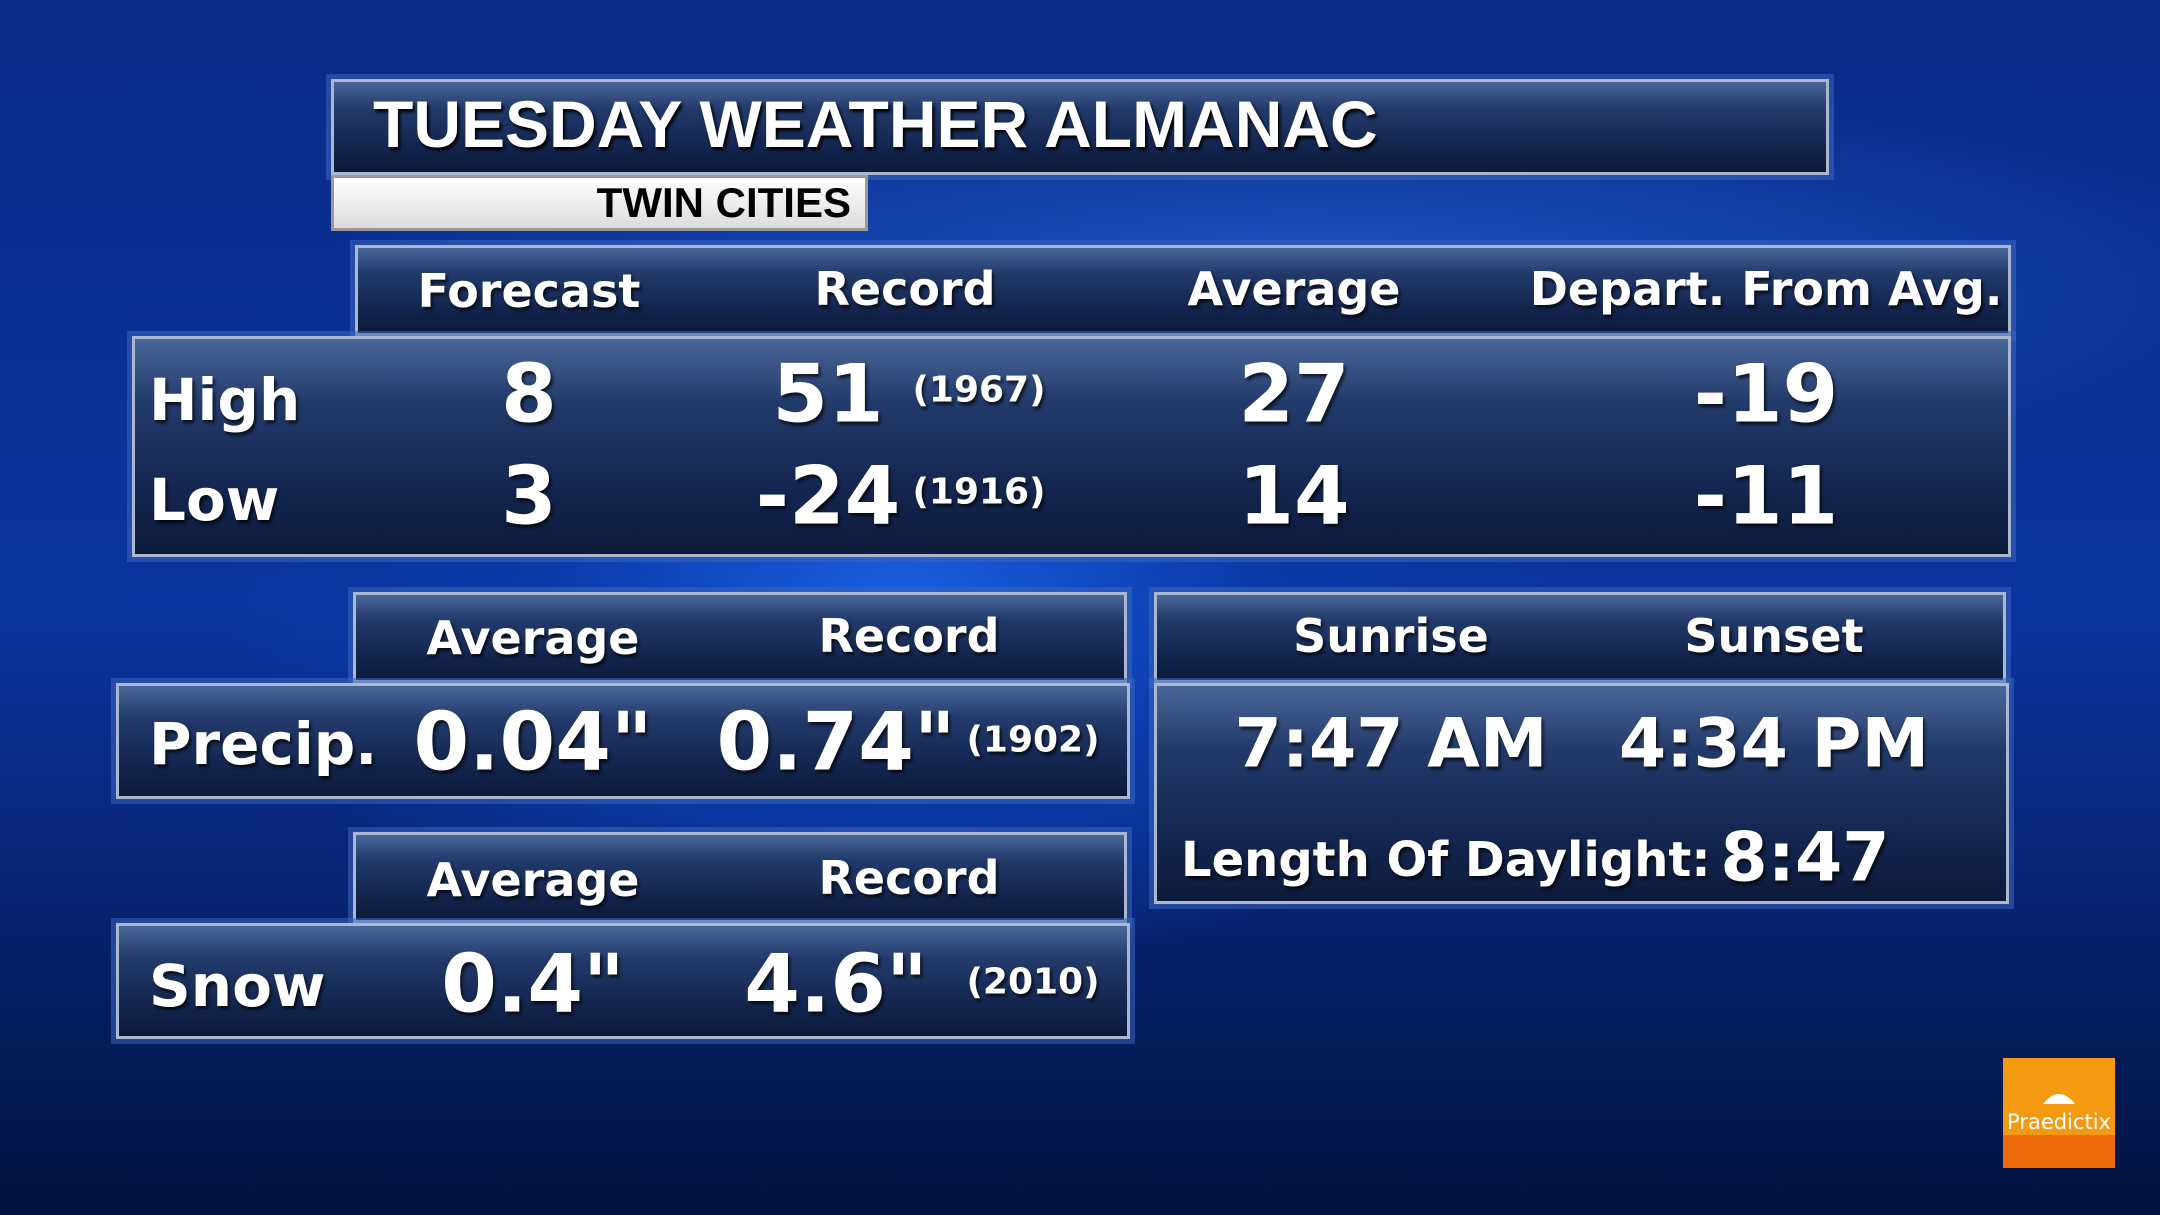 This screenshot has height=1215, width=2160. Describe the element at coordinates (836, 984) in the screenshot. I see `snow-record: 4.6"` at that location.